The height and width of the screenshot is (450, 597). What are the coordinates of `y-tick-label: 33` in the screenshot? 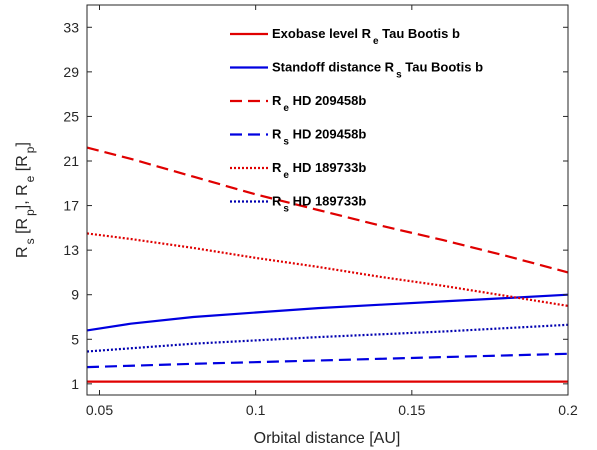 It's located at (71, 27).